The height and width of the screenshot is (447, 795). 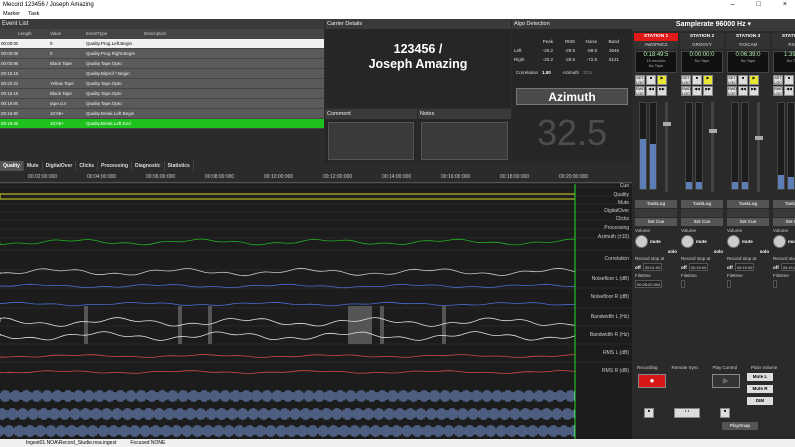 I want to click on dim-button: DIM, so click(x=760, y=401).